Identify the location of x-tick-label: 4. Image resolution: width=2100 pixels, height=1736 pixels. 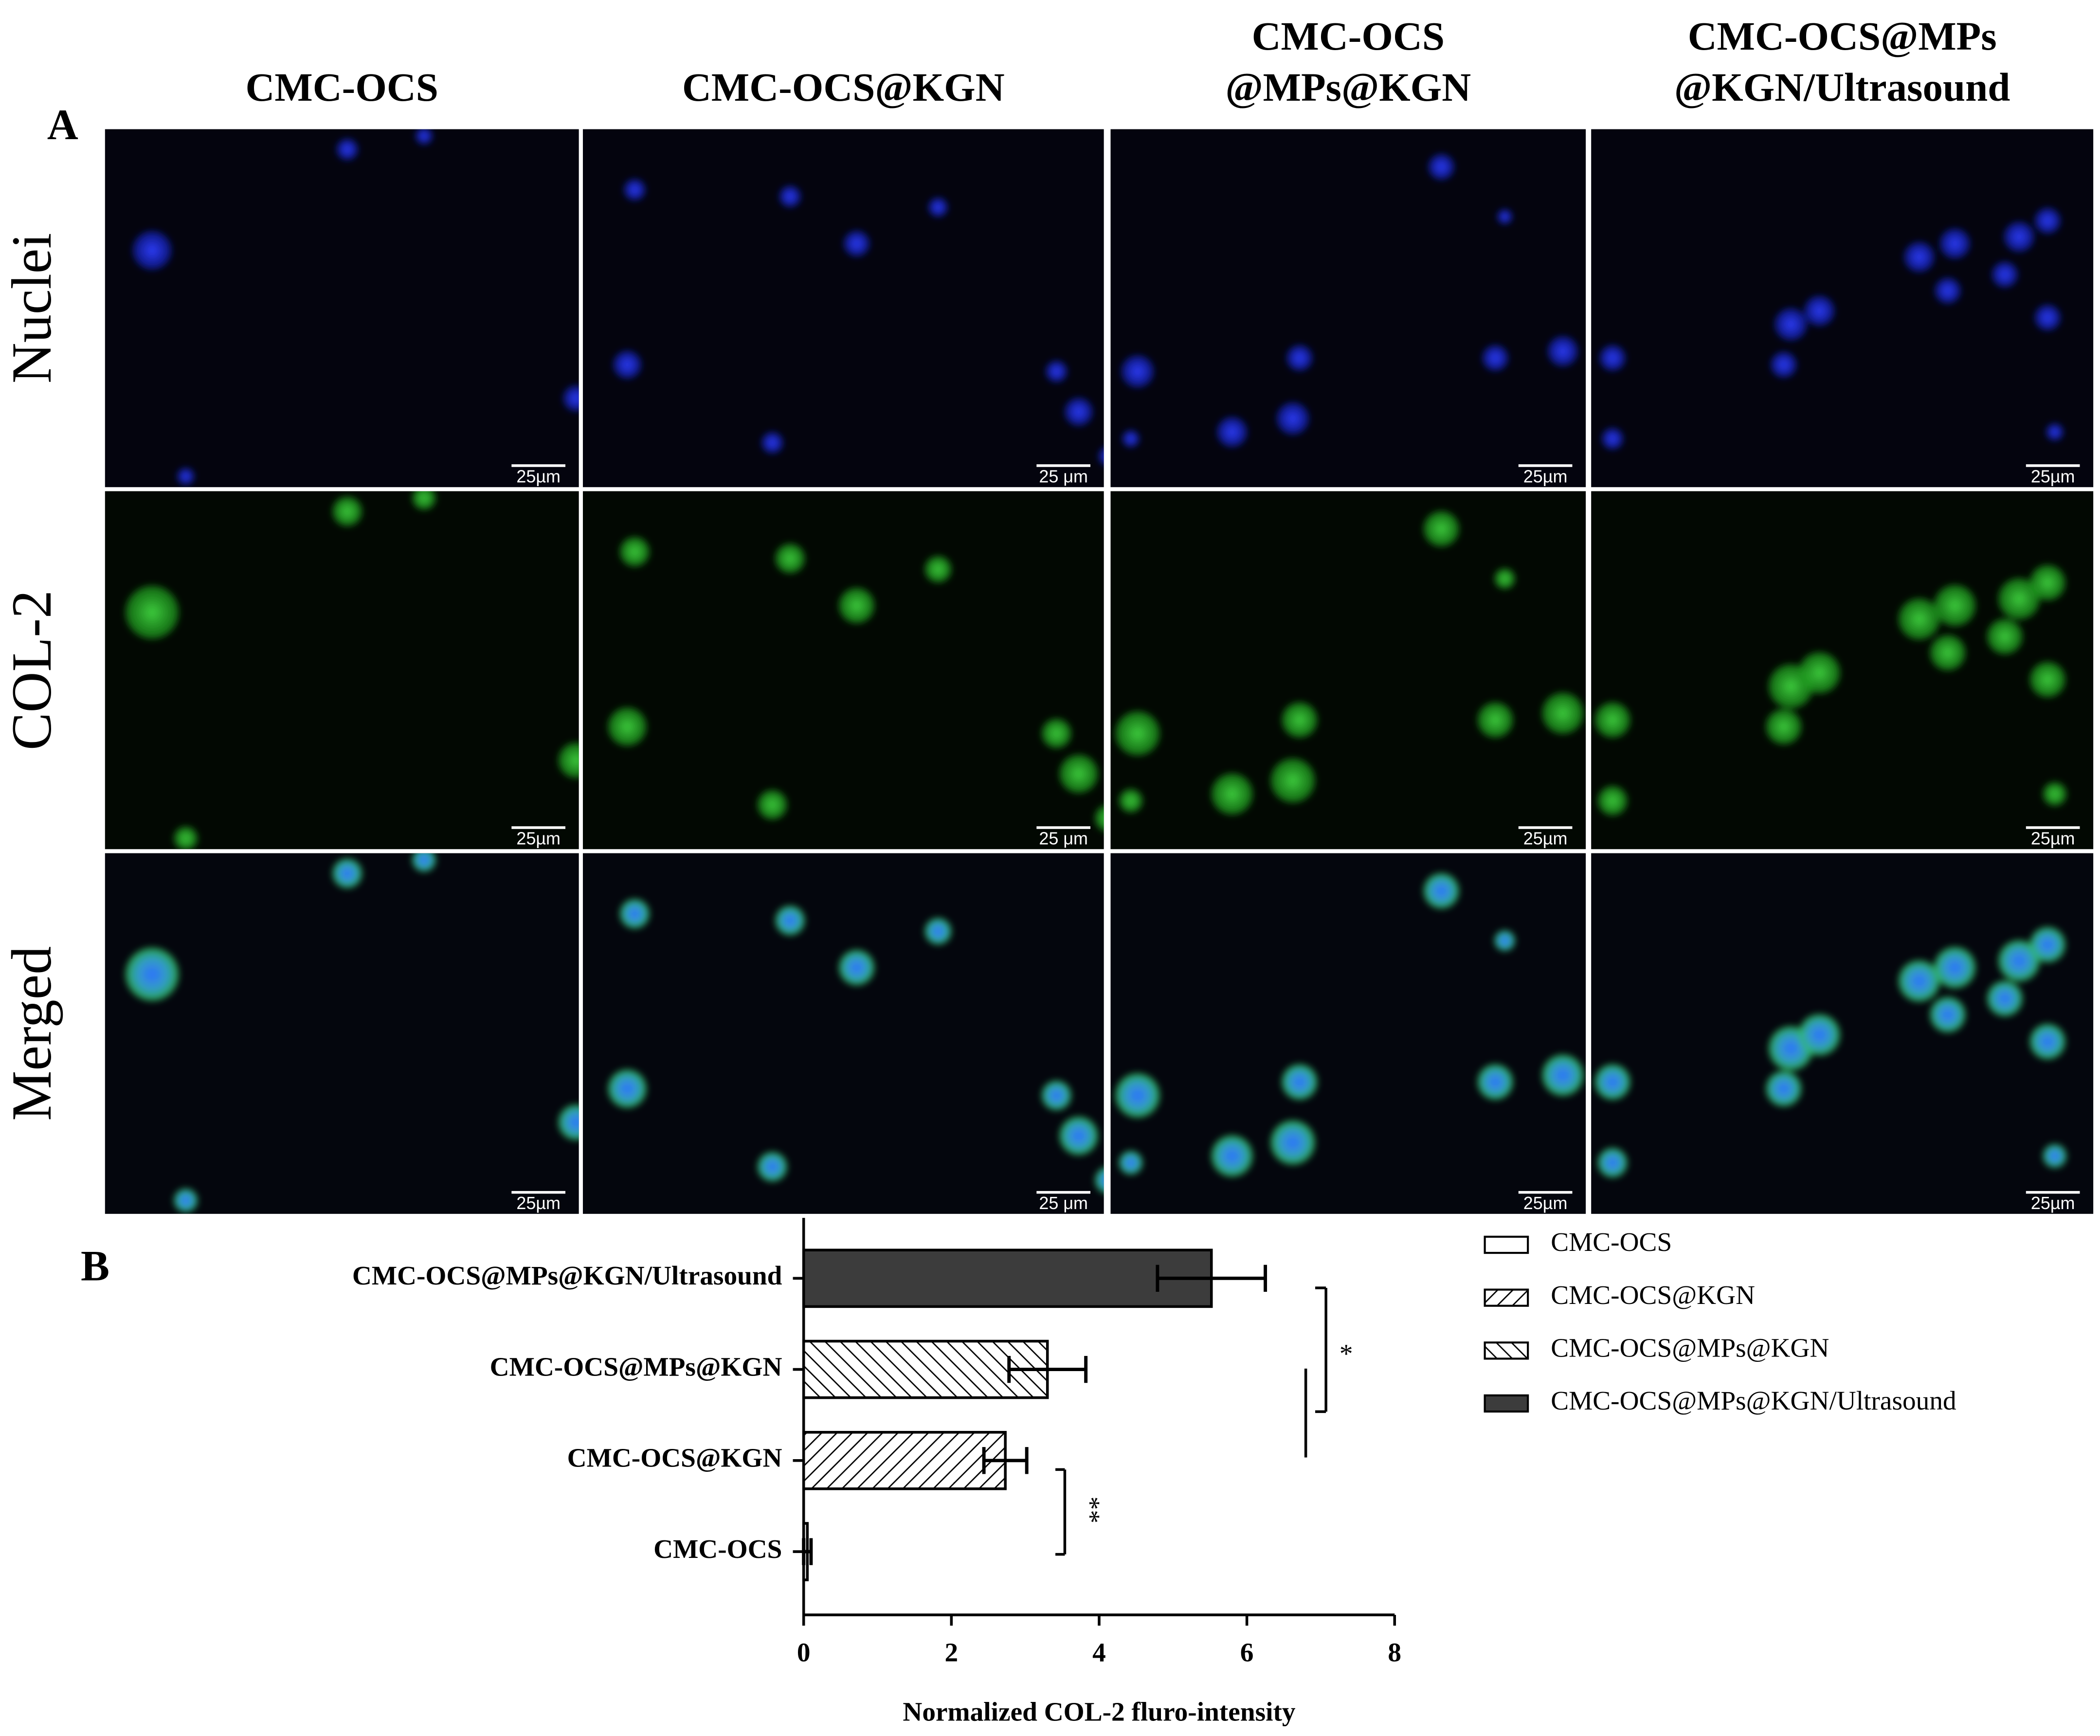
(1099, 1653).